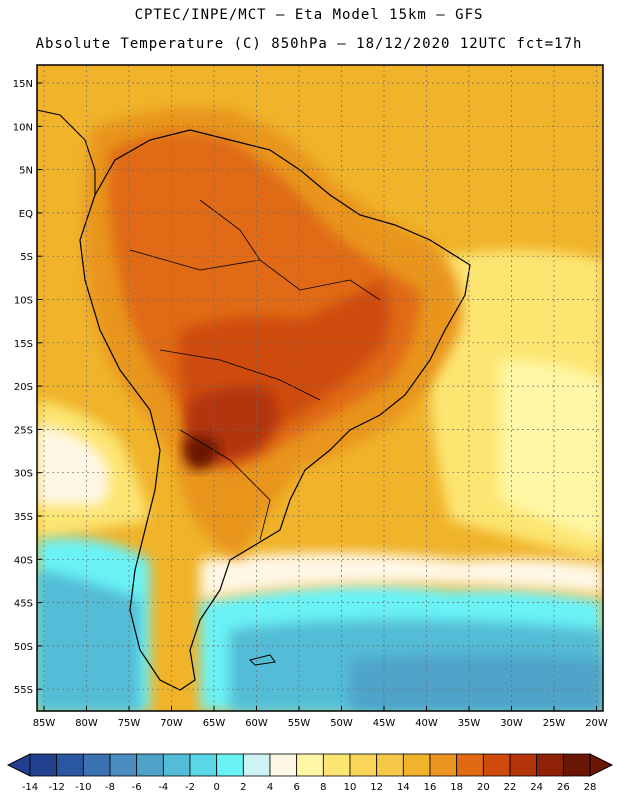 Image resolution: width=618 pixels, height=800 pixels. Describe the element at coordinates (26, 257) in the screenshot. I see `lat-label: 5S` at that location.